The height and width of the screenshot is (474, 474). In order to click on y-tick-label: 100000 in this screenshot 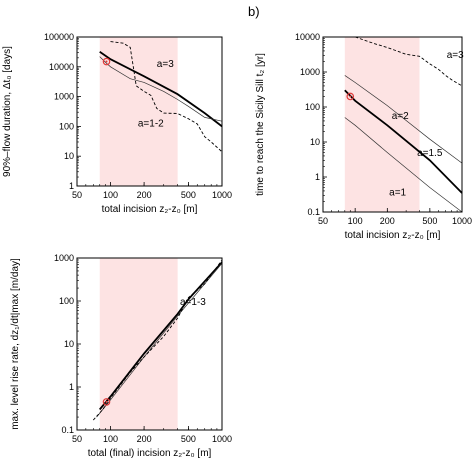, I will do `click(59, 37)`.